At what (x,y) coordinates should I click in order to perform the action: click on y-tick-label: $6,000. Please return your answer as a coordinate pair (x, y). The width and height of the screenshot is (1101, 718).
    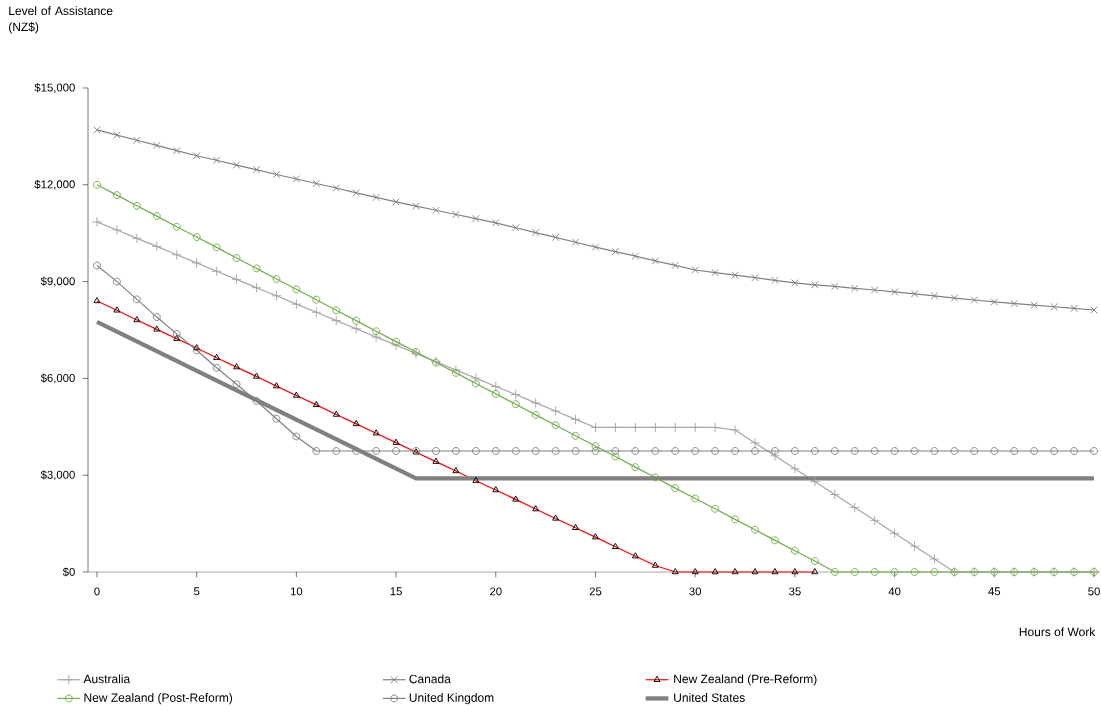
    Looking at the image, I should click on (57, 378).